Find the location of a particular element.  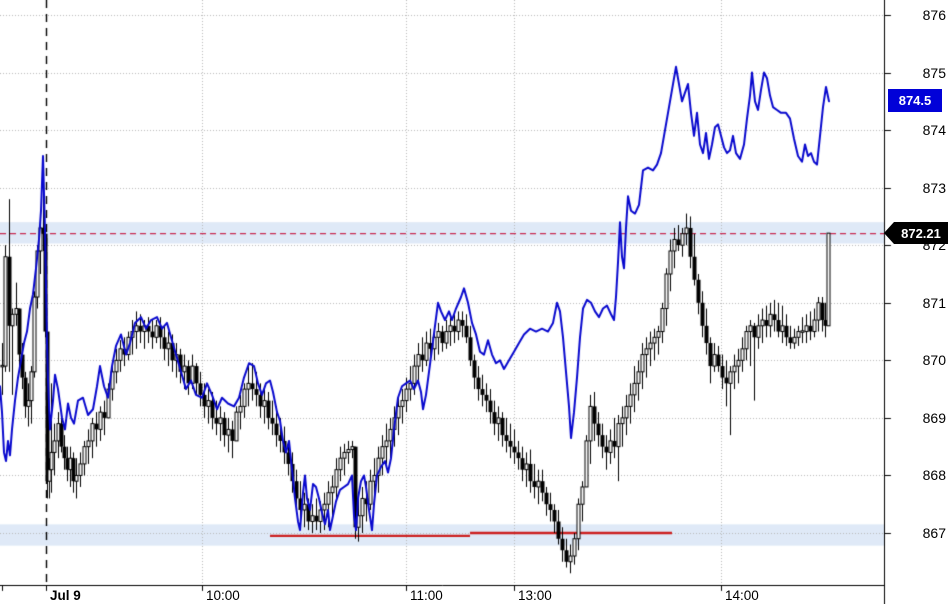

y-axis-label-870: 870 is located at coordinates (934, 360).